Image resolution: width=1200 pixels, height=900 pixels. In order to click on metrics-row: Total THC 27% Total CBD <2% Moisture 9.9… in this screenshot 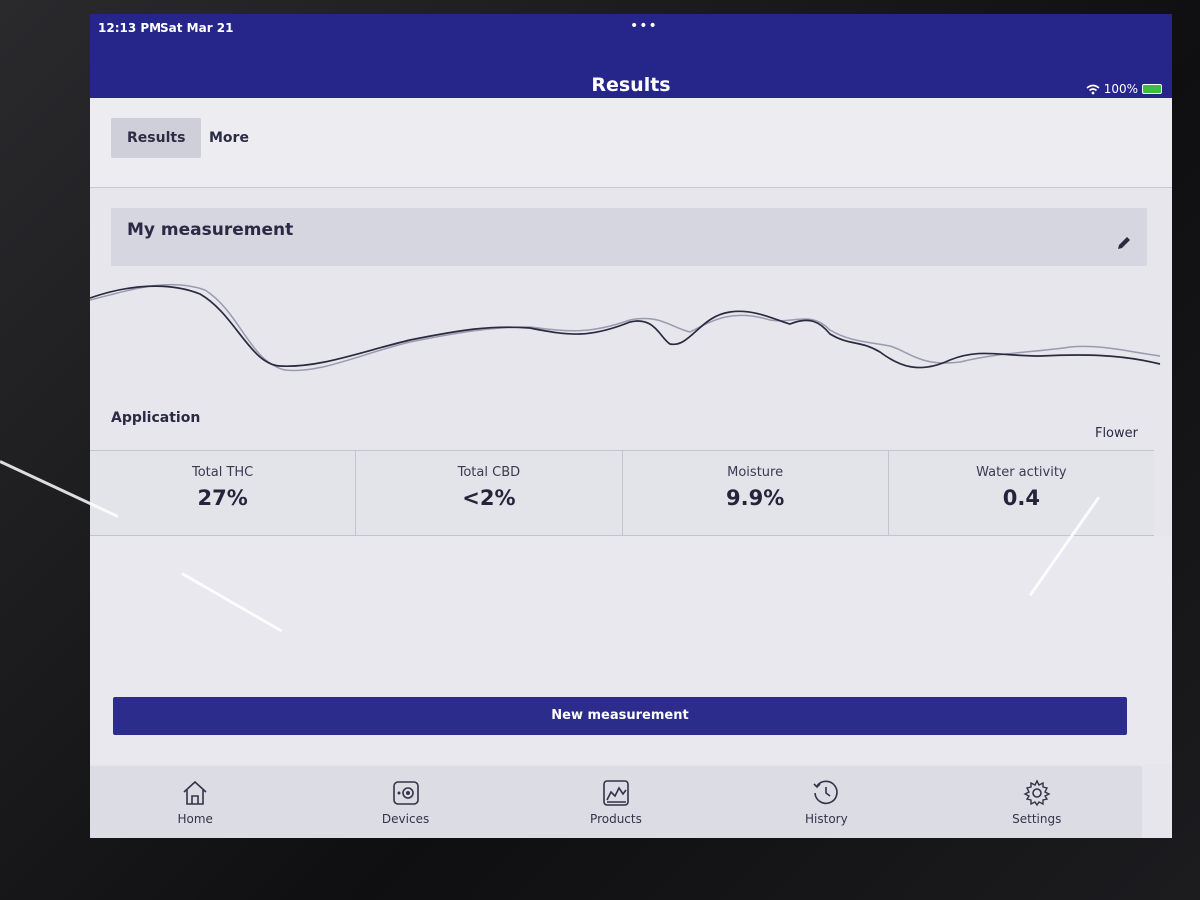, I will do `click(622, 493)`.